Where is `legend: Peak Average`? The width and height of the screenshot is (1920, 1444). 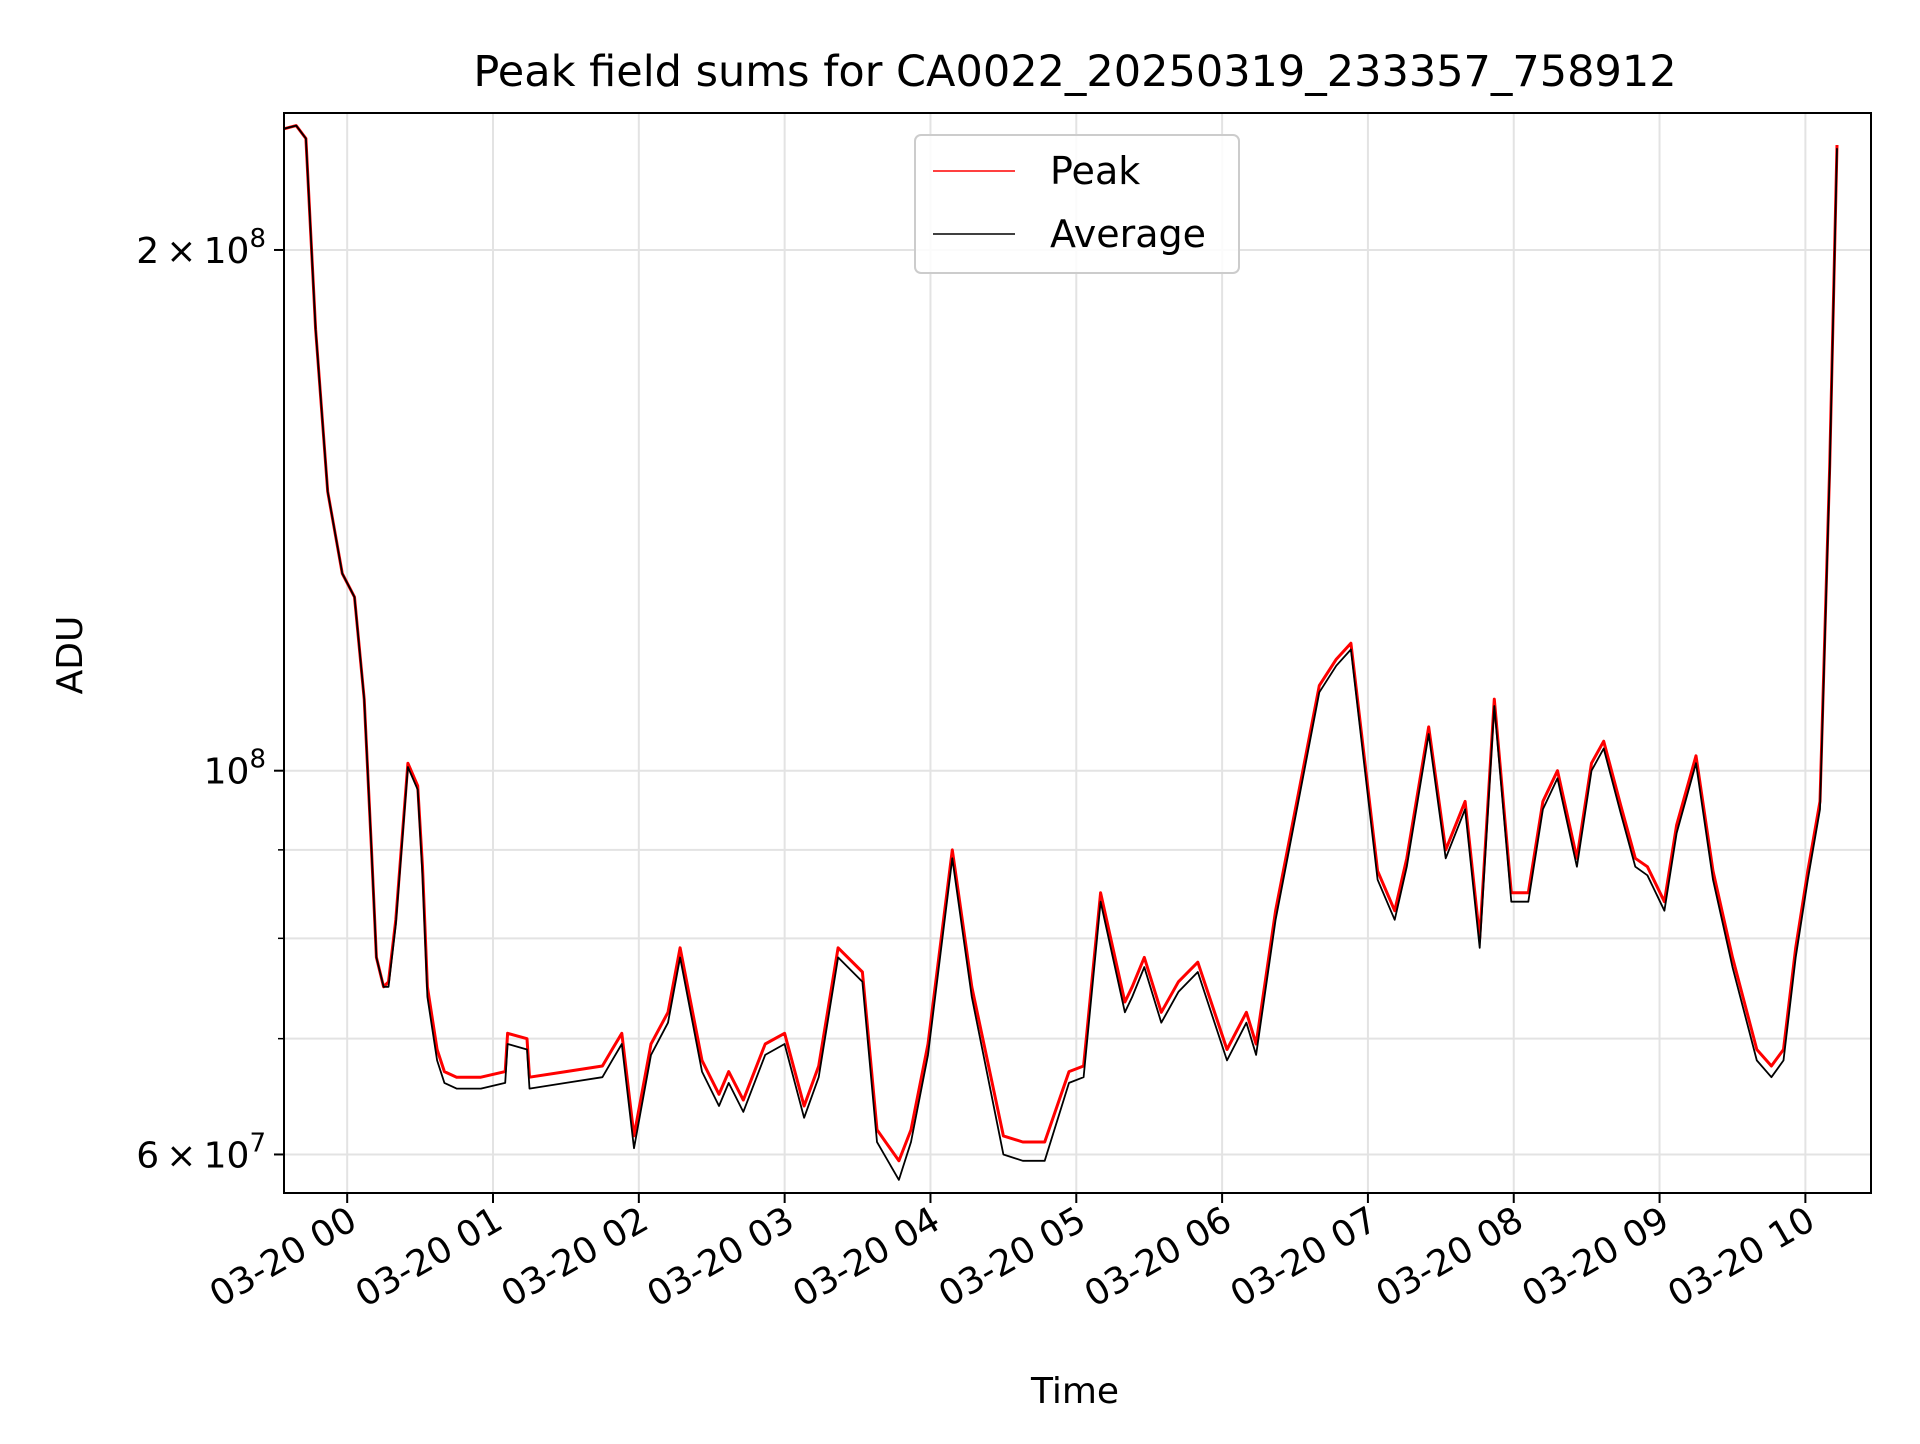 legend: Peak Average is located at coordinates (1077, 204).